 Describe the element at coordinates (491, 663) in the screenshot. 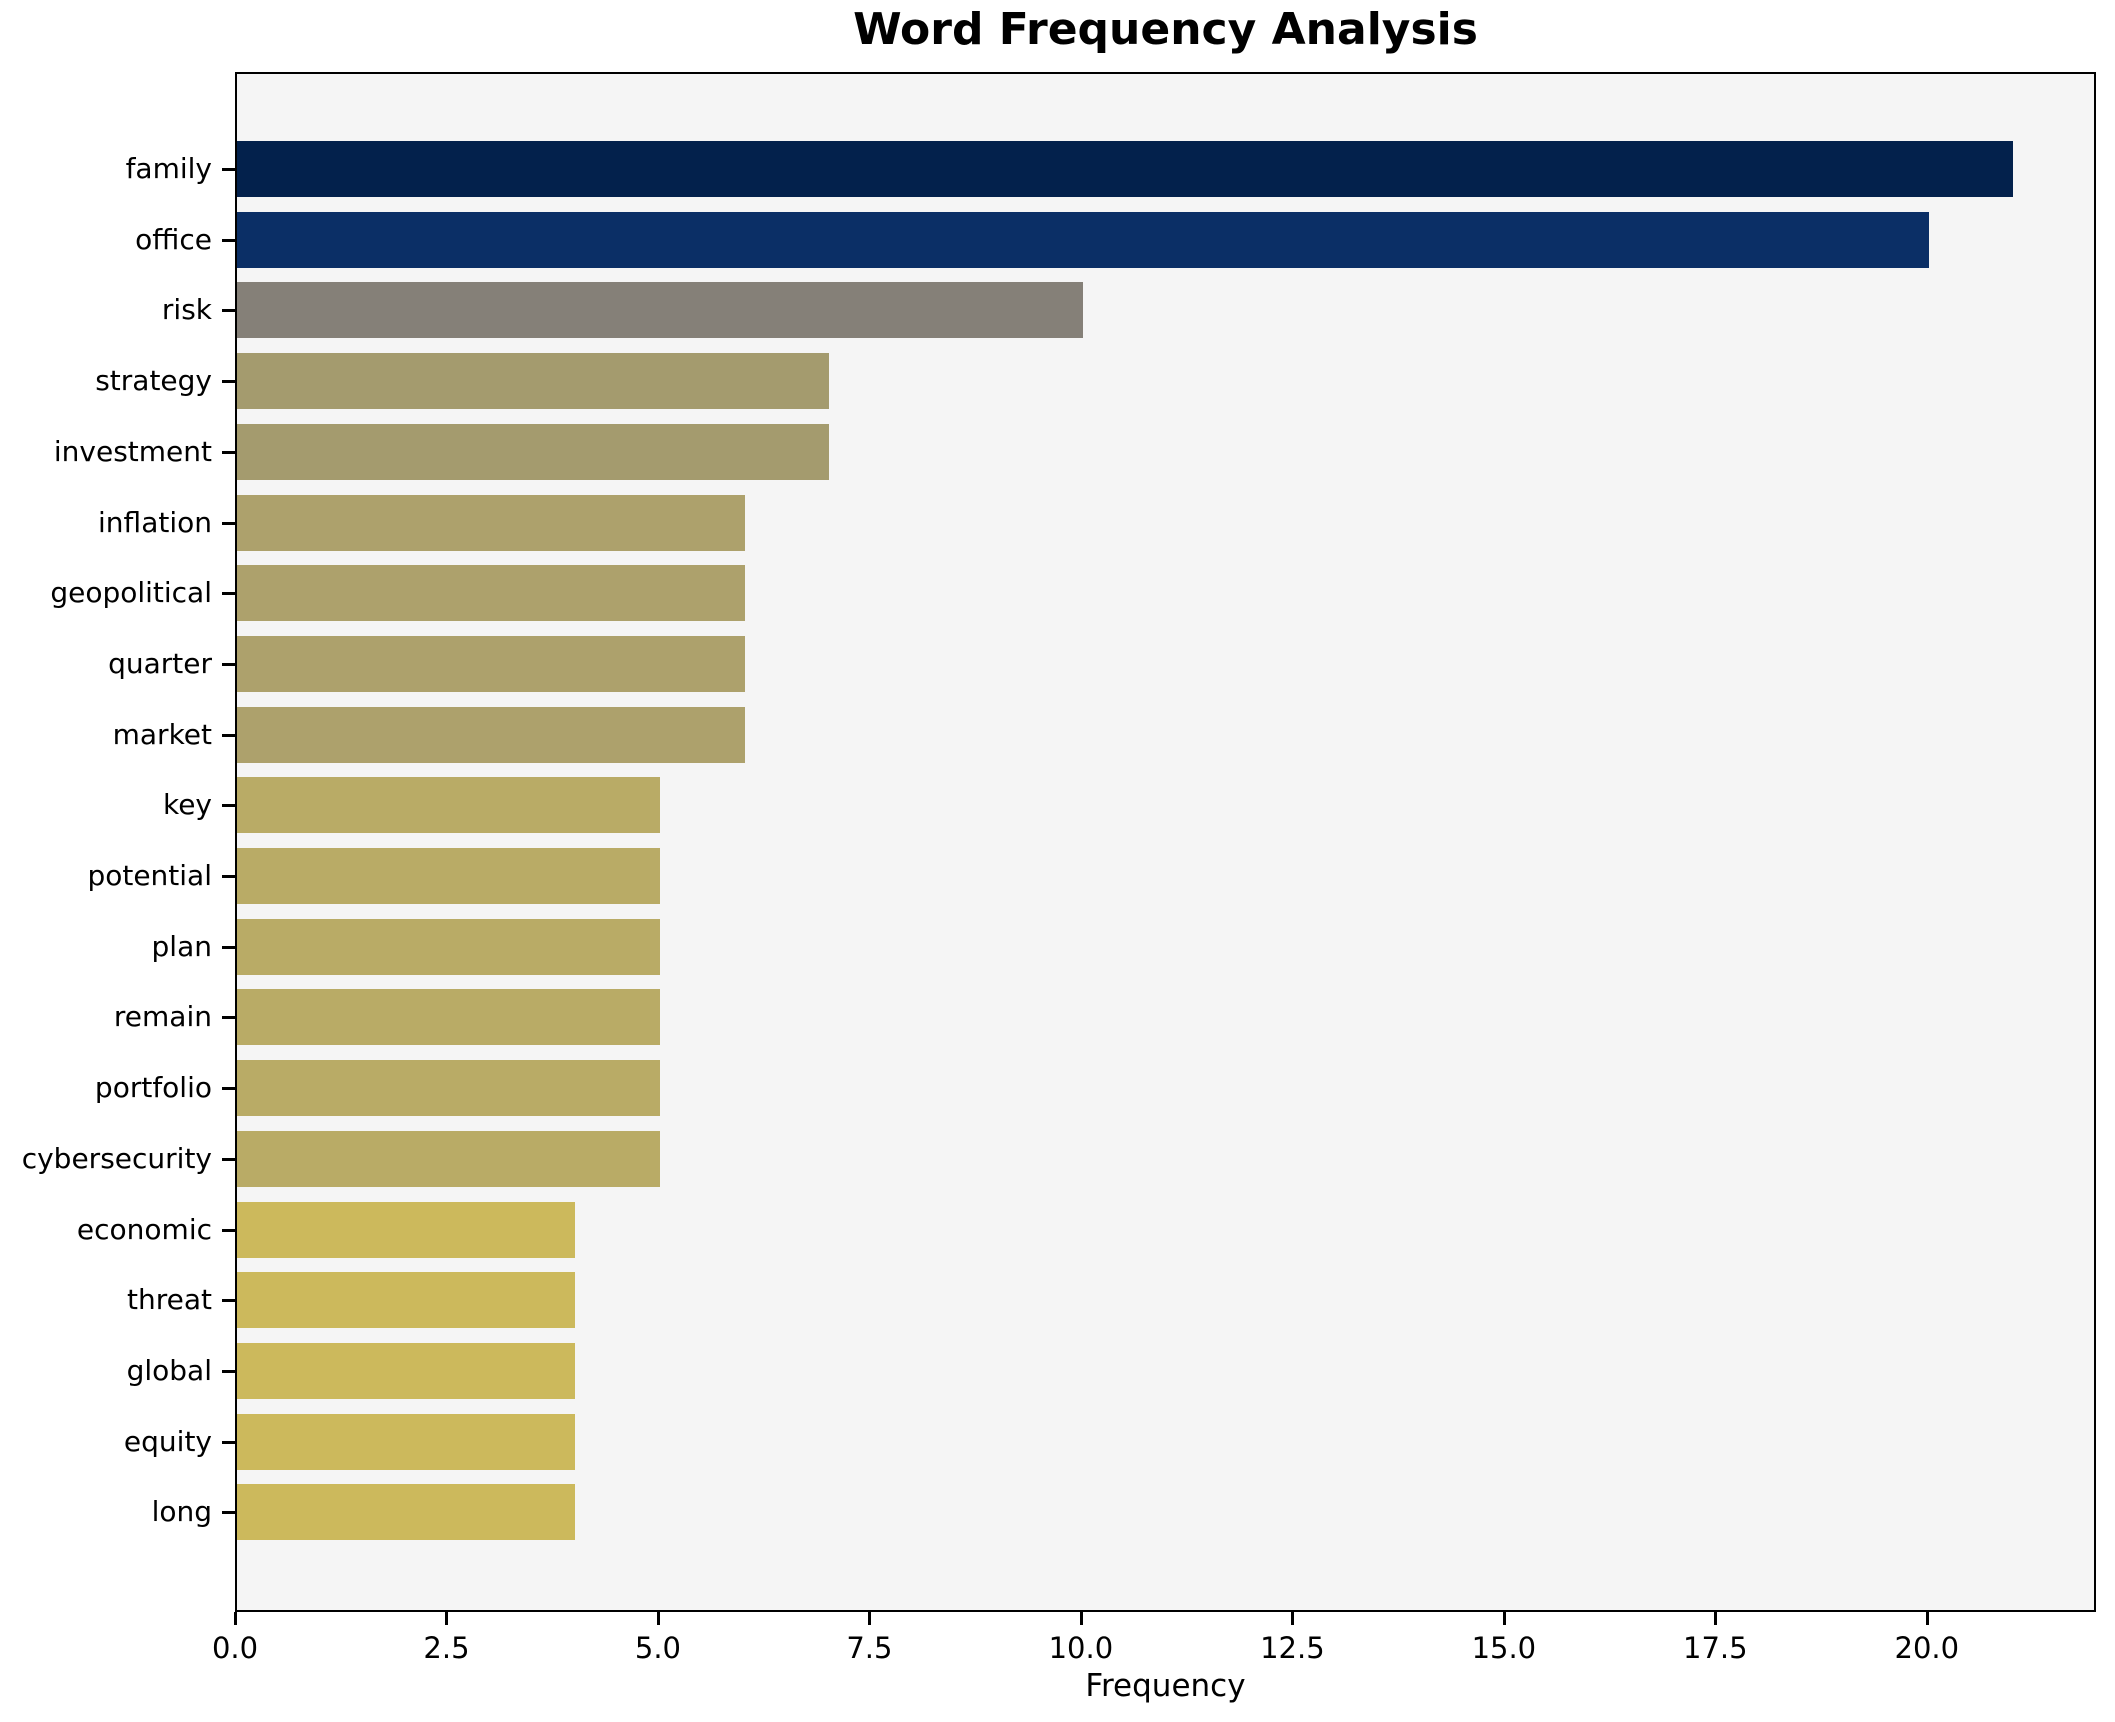

I see `bar-quarter` at that location.